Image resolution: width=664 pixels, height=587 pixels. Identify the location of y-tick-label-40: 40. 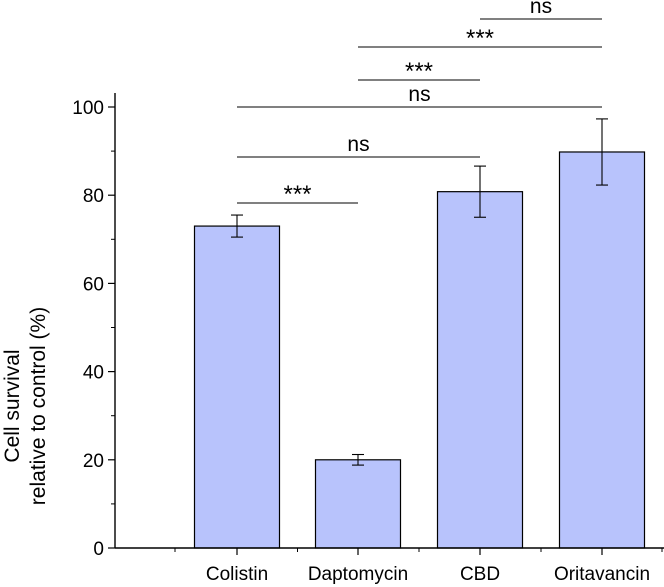
(93, 373).